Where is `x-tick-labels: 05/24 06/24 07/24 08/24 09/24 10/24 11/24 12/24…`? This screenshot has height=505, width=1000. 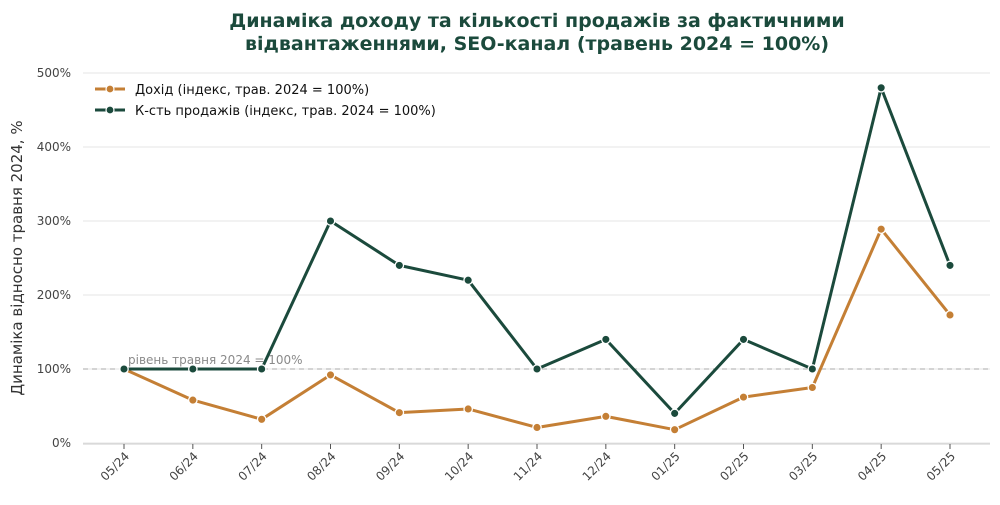
x-tick-labels: 05/24 06/24 07/24 08/24 09/24 10/24 11/24 12/24… is located at coordinates (528, 464).